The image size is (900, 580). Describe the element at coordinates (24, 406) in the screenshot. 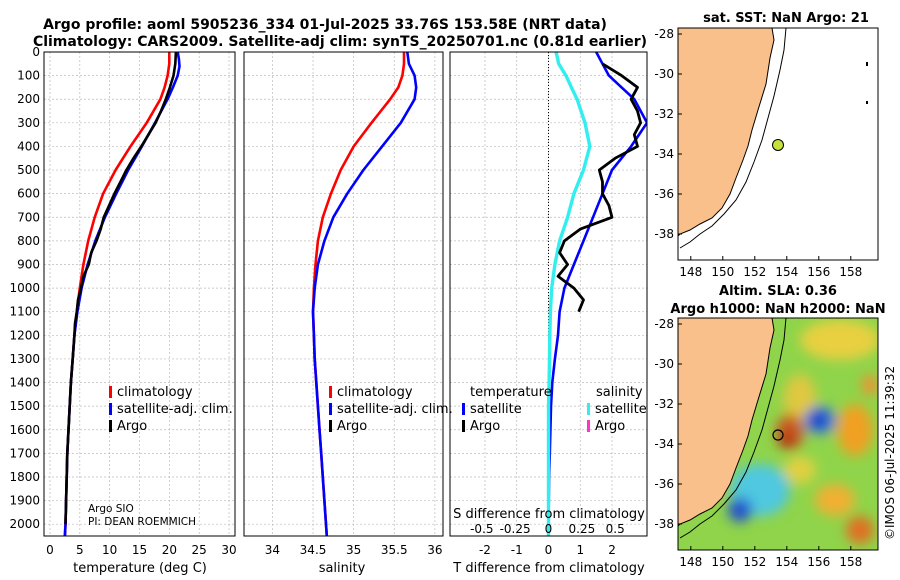

I see `y-tick-label: 1500` at that location.